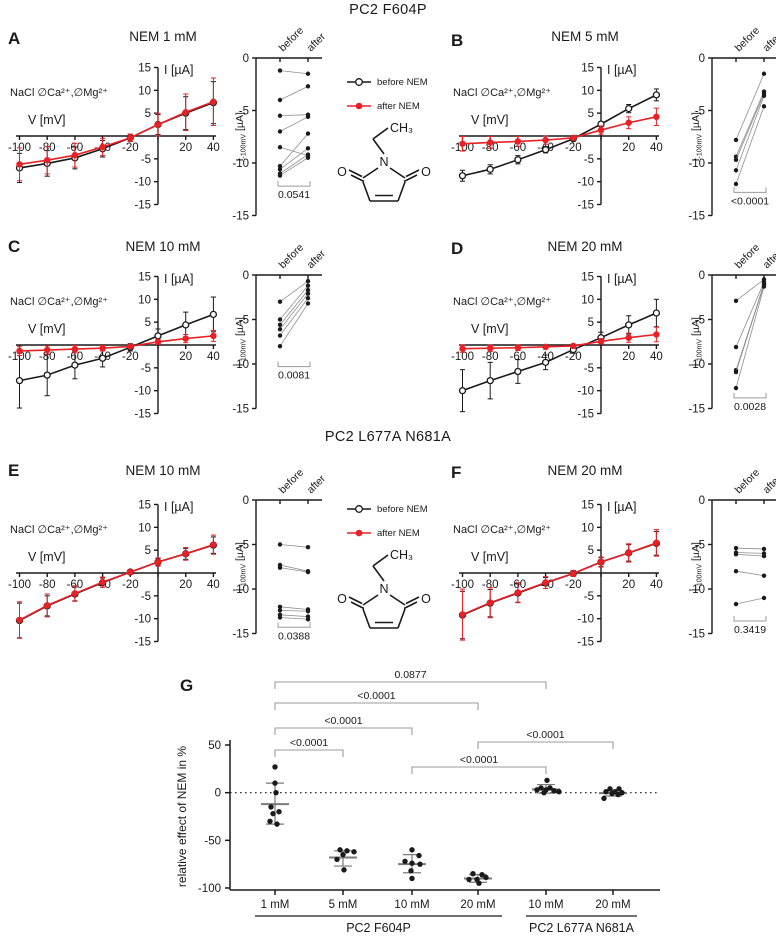 The height and width of the screenshot is (941, 776). I want to click on panel-title-f: NEM 20 mM, so click(585, 470).